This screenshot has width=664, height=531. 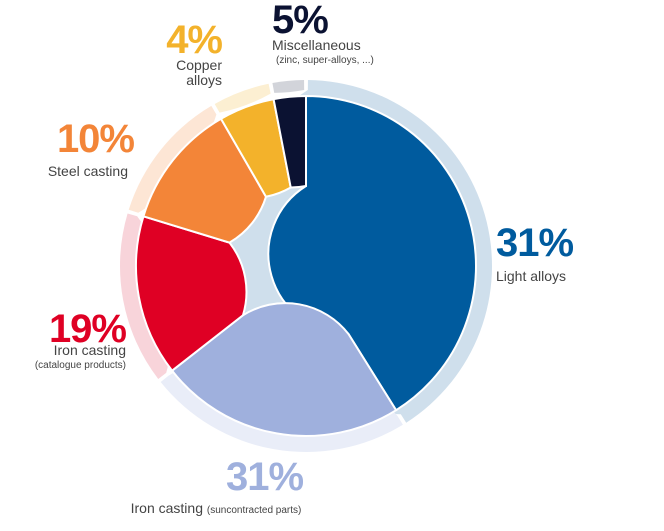 What do you see at coordinates (288, 86) in the screenshot?
I see `ring-segment-miscellaneous-zinc-super-alloys` at bounding box center [288, 86].